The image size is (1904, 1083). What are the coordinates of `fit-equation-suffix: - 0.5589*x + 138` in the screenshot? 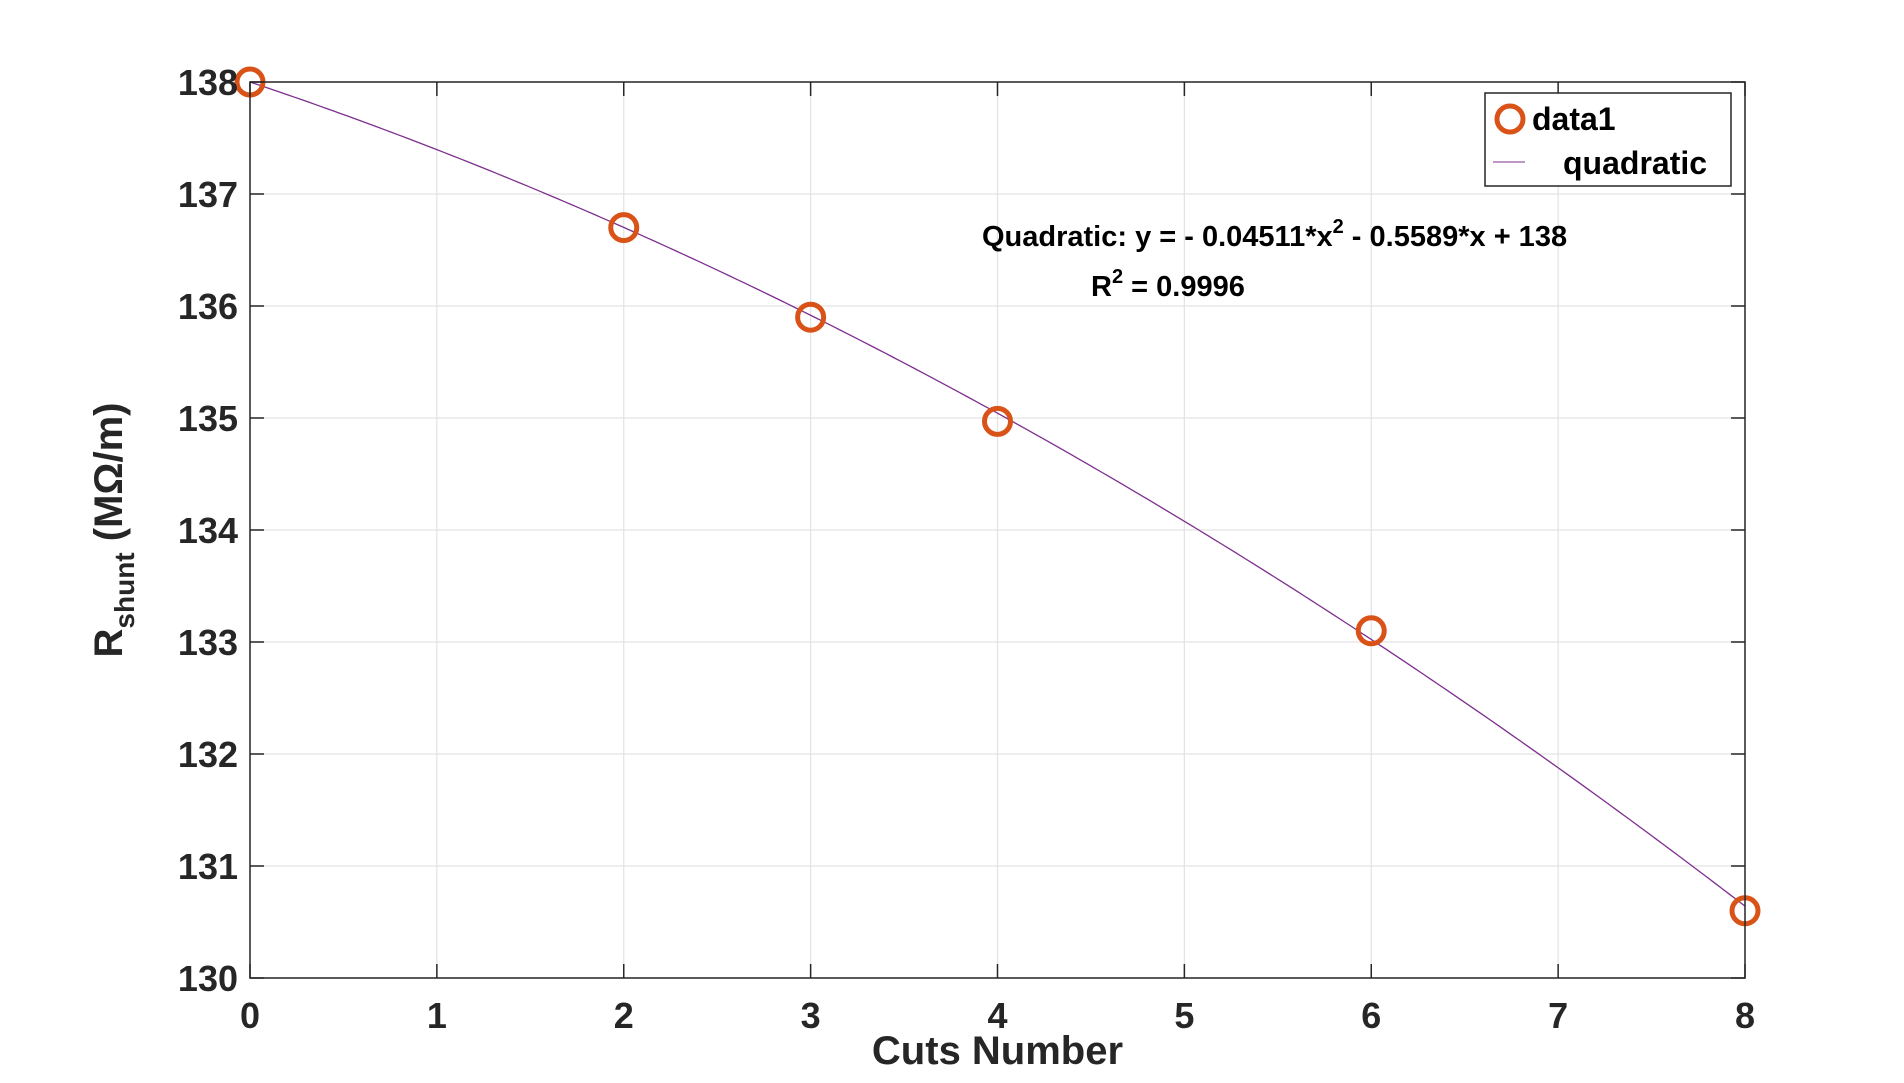 It's located at (1455, 237).